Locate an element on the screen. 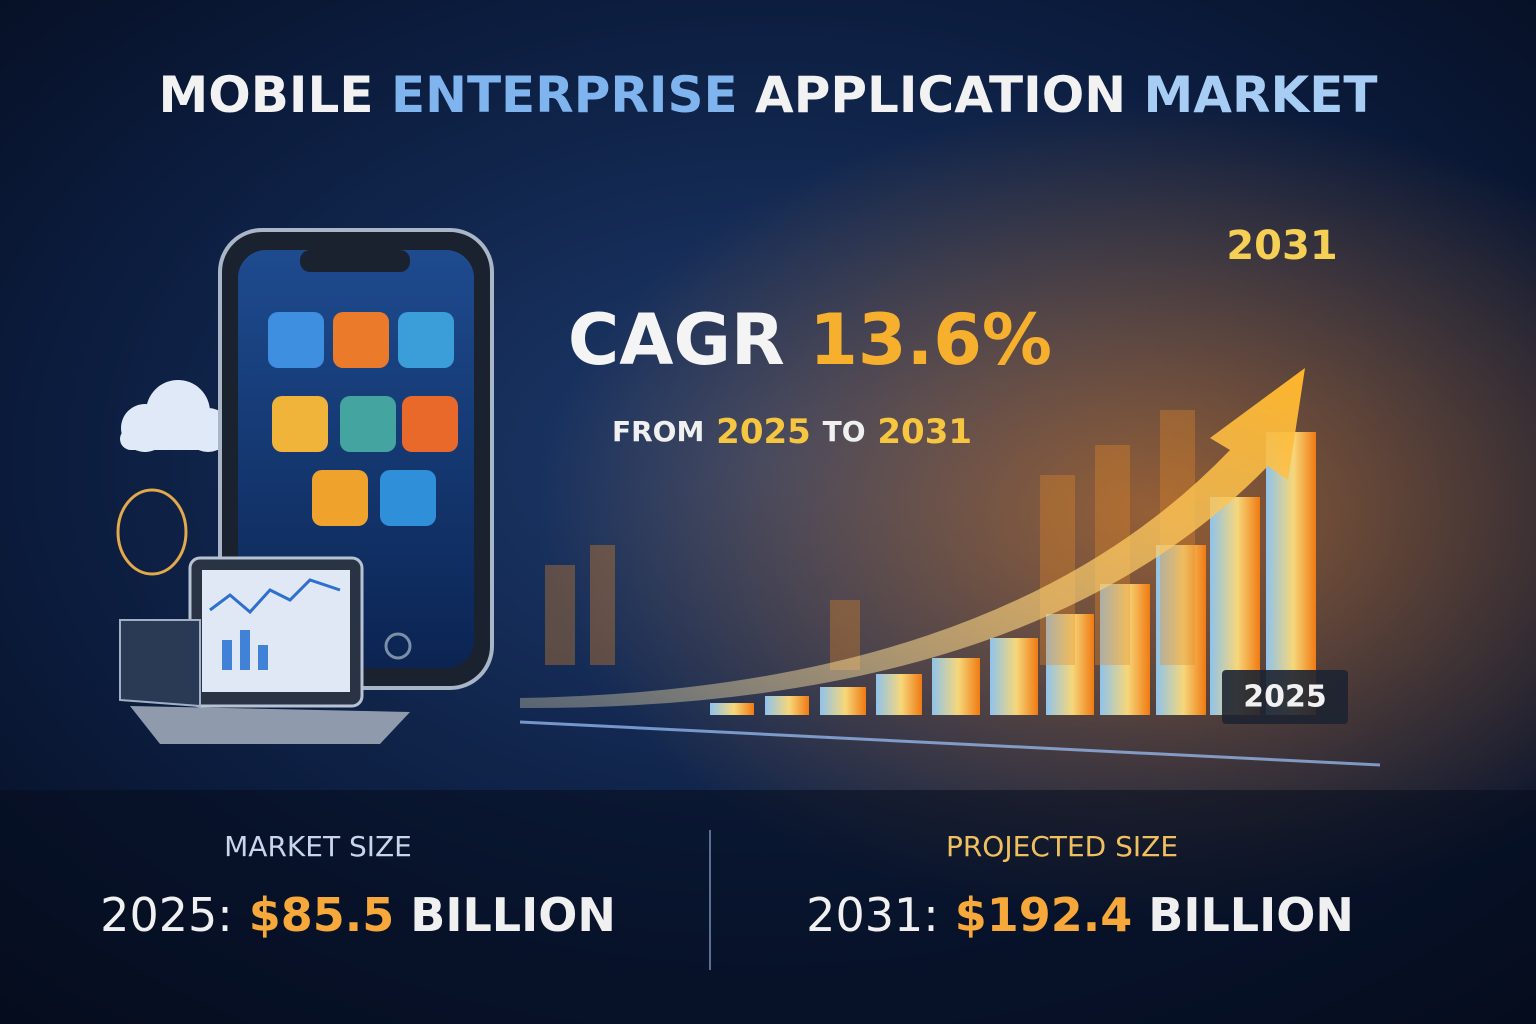  stat-value: 2031: $192.4 BILLION is located at coordinates (1080, 915).